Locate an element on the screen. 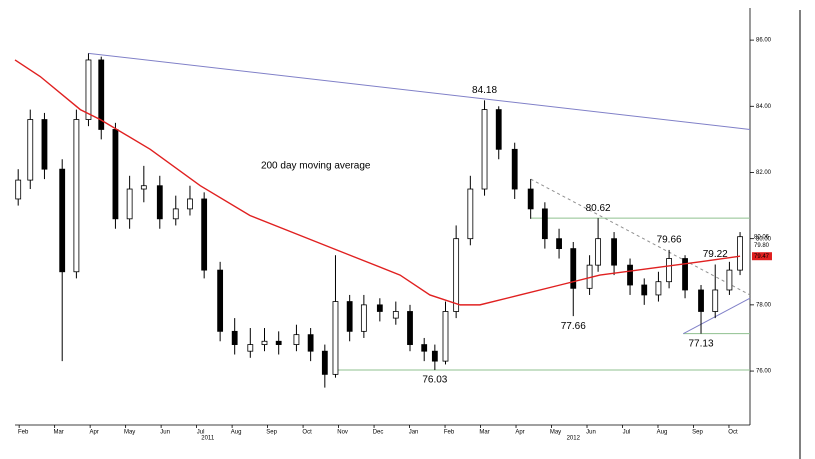  ma-label: 200 day moving average is located at coordinates (316, 166).